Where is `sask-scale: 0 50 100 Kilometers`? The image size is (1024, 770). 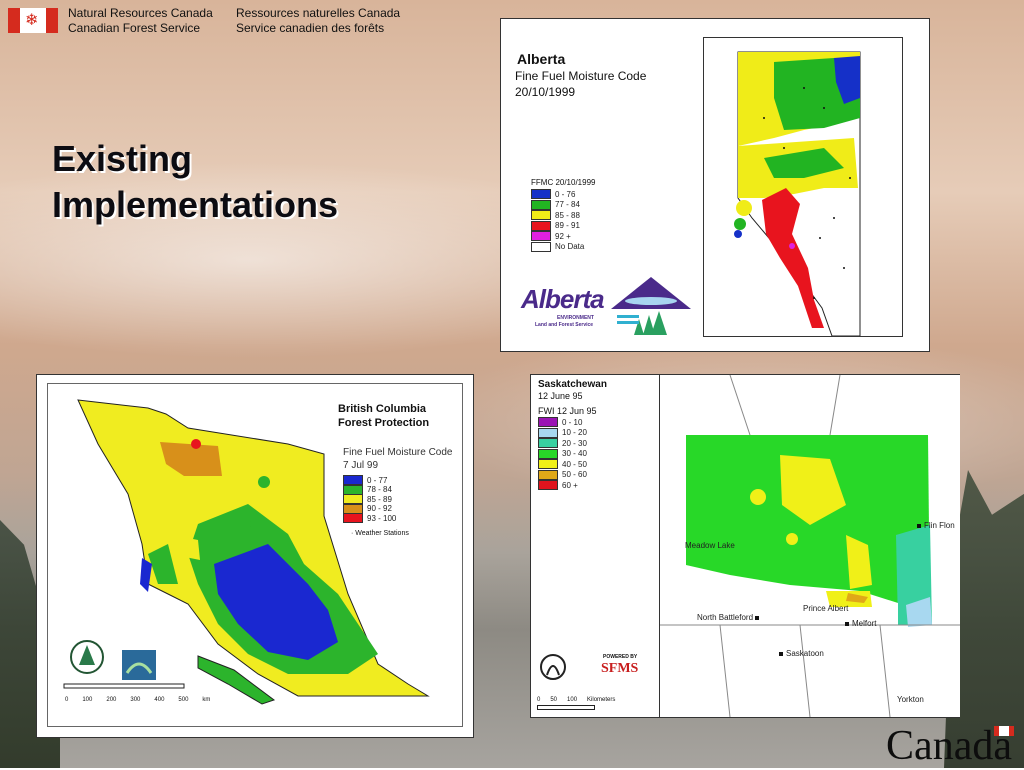
sask-scale: 0 50 100 Kilometers is located at coordinates (576, 700).